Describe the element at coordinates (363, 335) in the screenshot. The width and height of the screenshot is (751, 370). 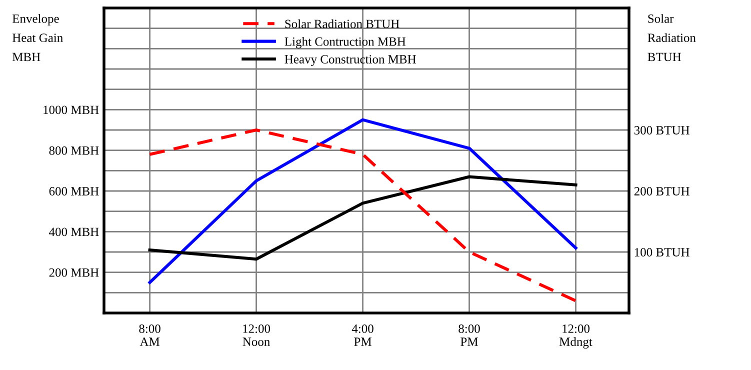
I see `x-tick-label: 4:00 PM` at that location.